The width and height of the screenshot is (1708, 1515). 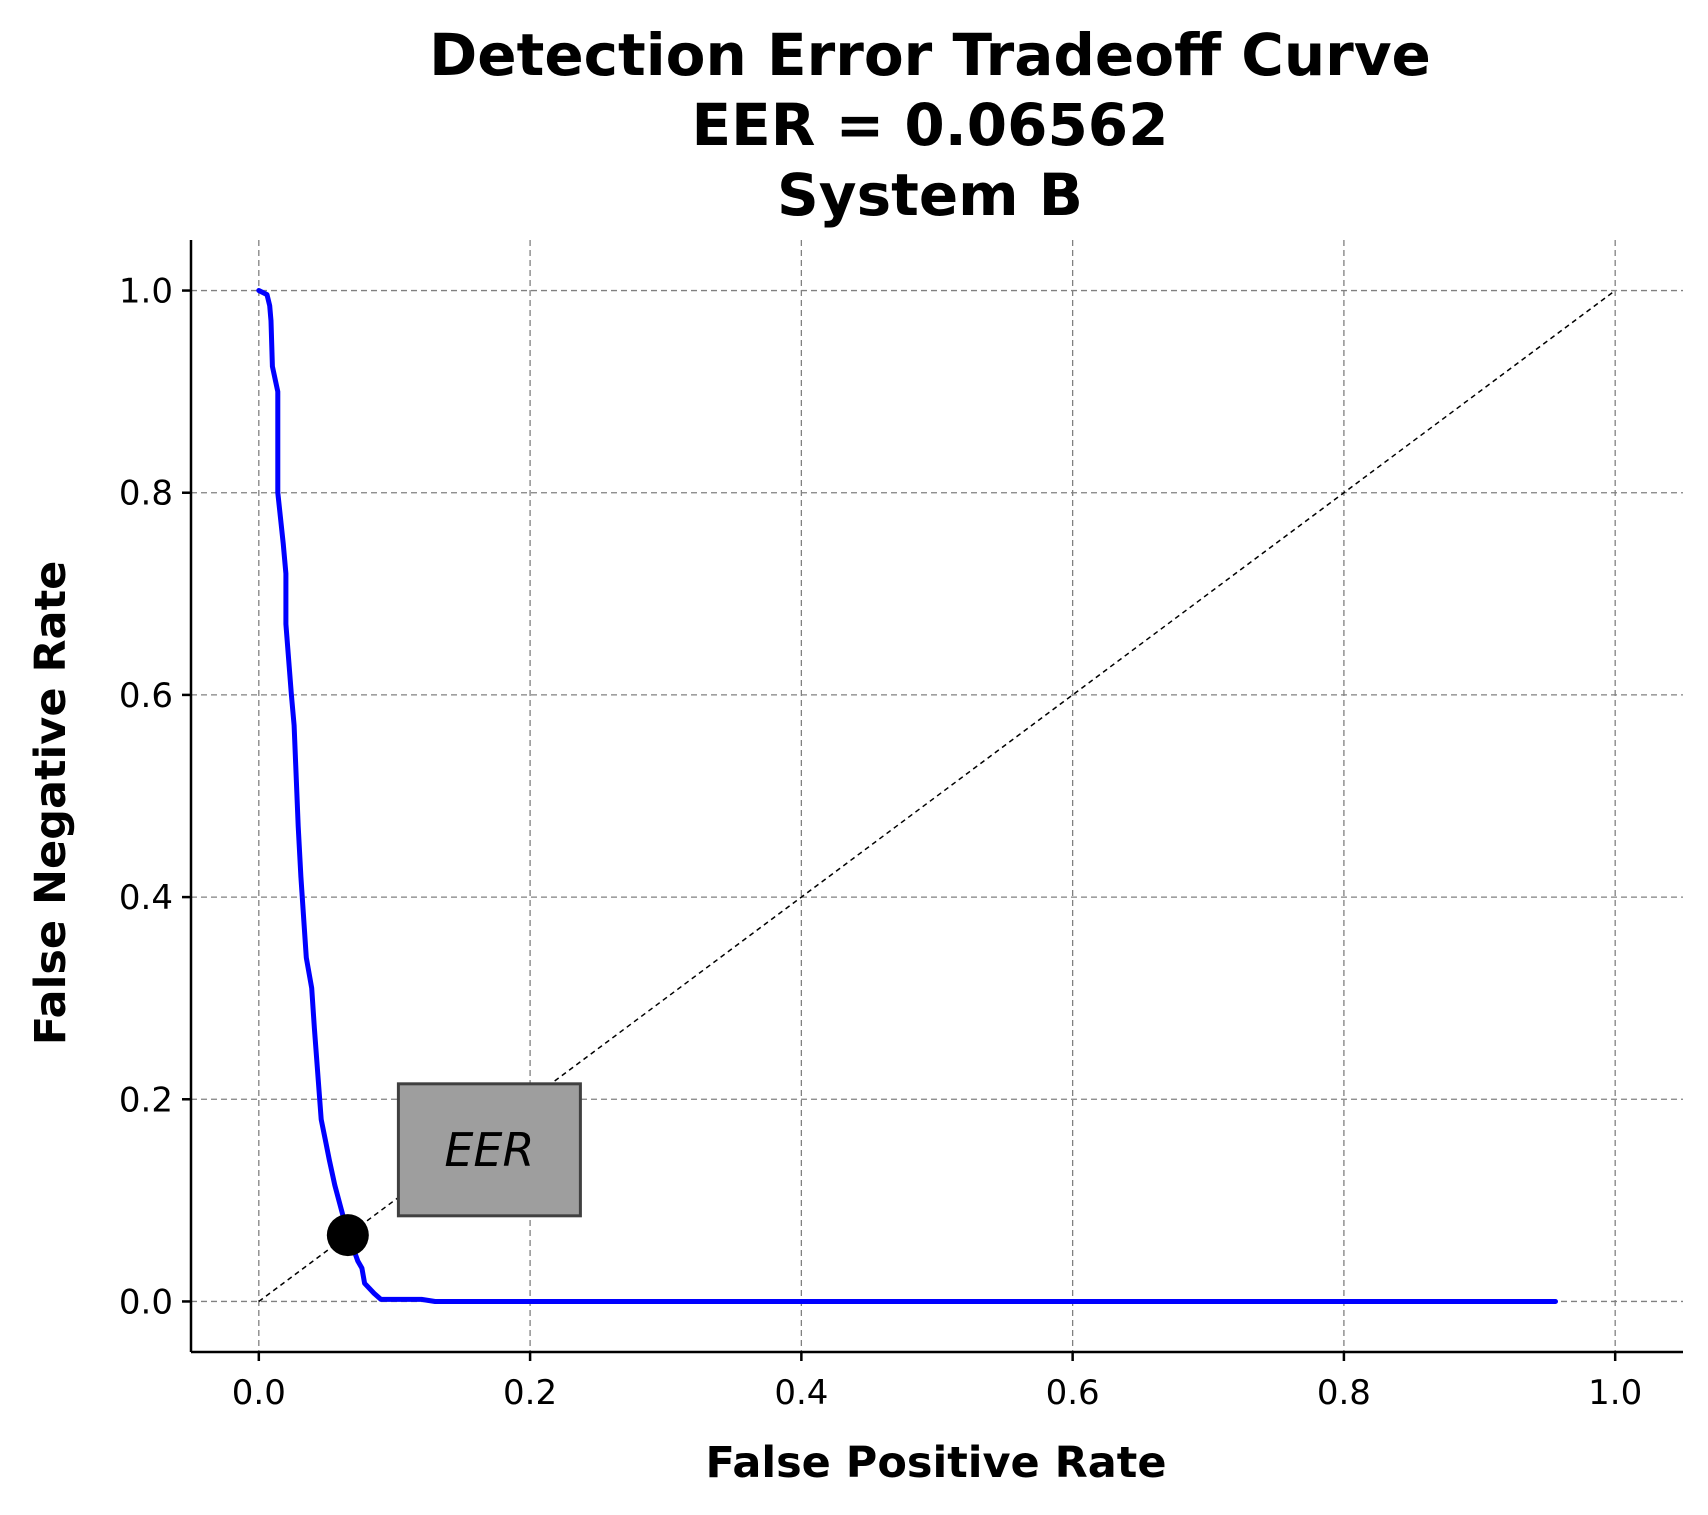 I want to click on eer-annotation-text: EER, so click(x=489, y=1150).